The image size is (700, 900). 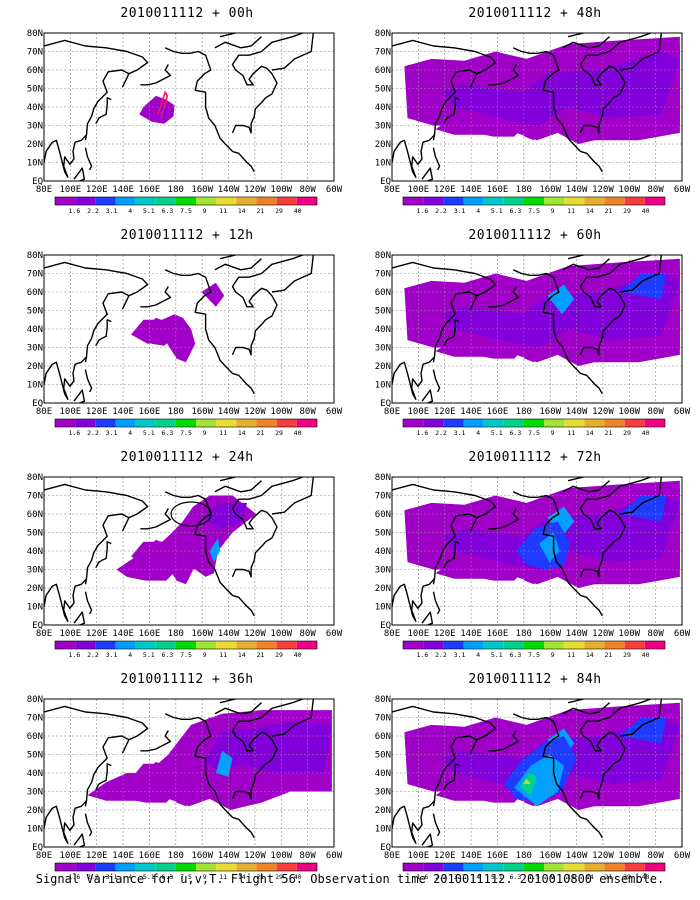 What do you see at coordinates (35, 53) in the screenshot?
I see `lat-tick-label: 70N` at bounding box center [35, 53].